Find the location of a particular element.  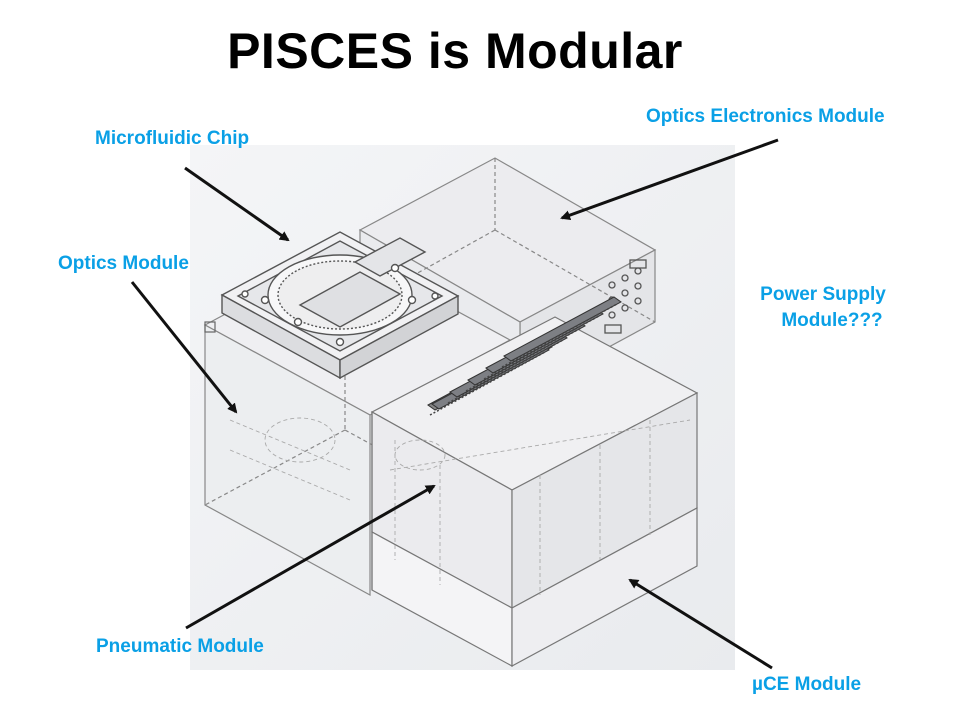

arrow-uce-module is located at coordinates (700, 624).